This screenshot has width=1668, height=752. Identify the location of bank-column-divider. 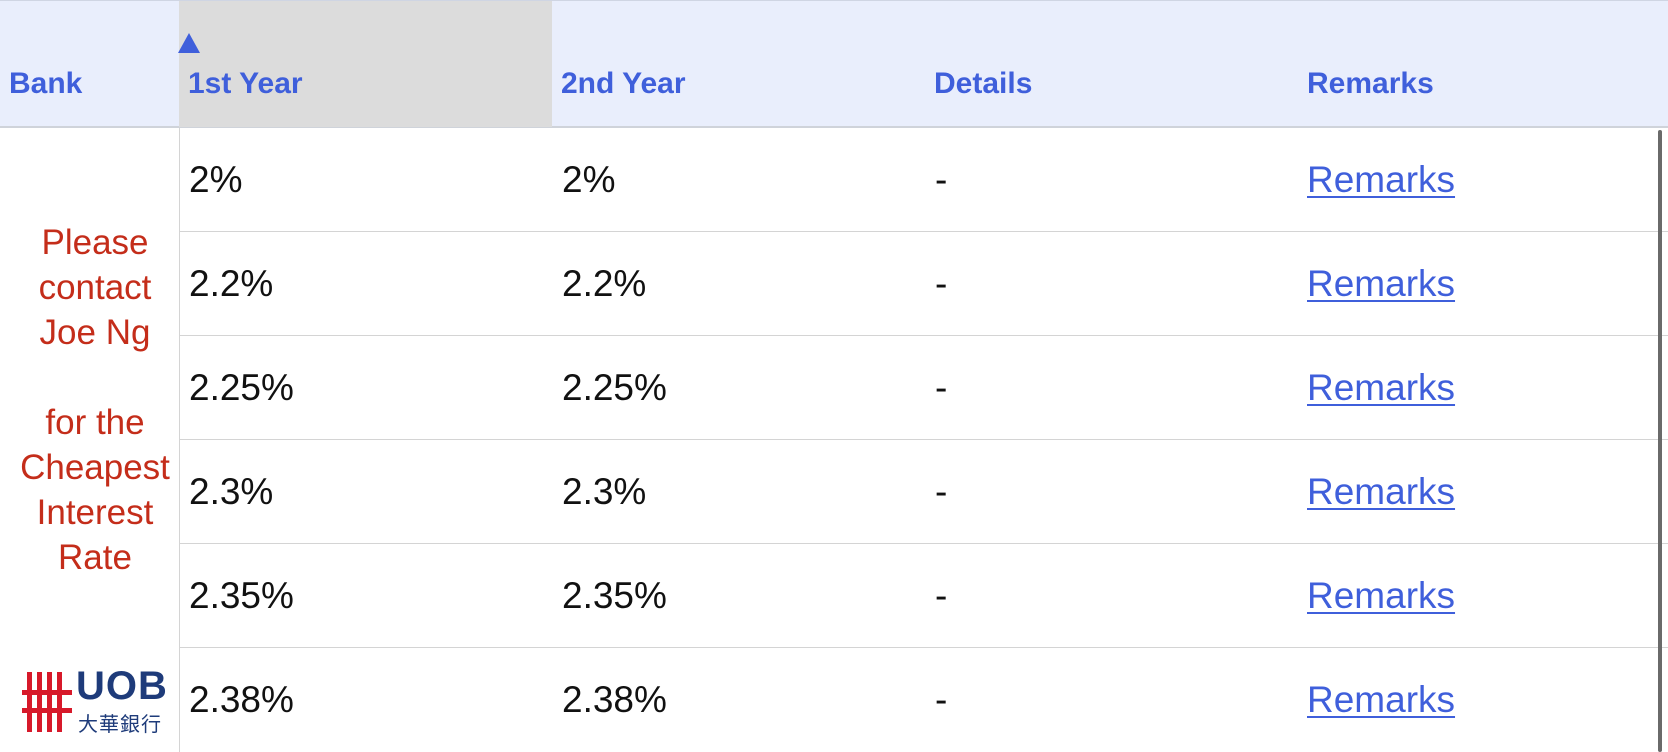
(179, 440).